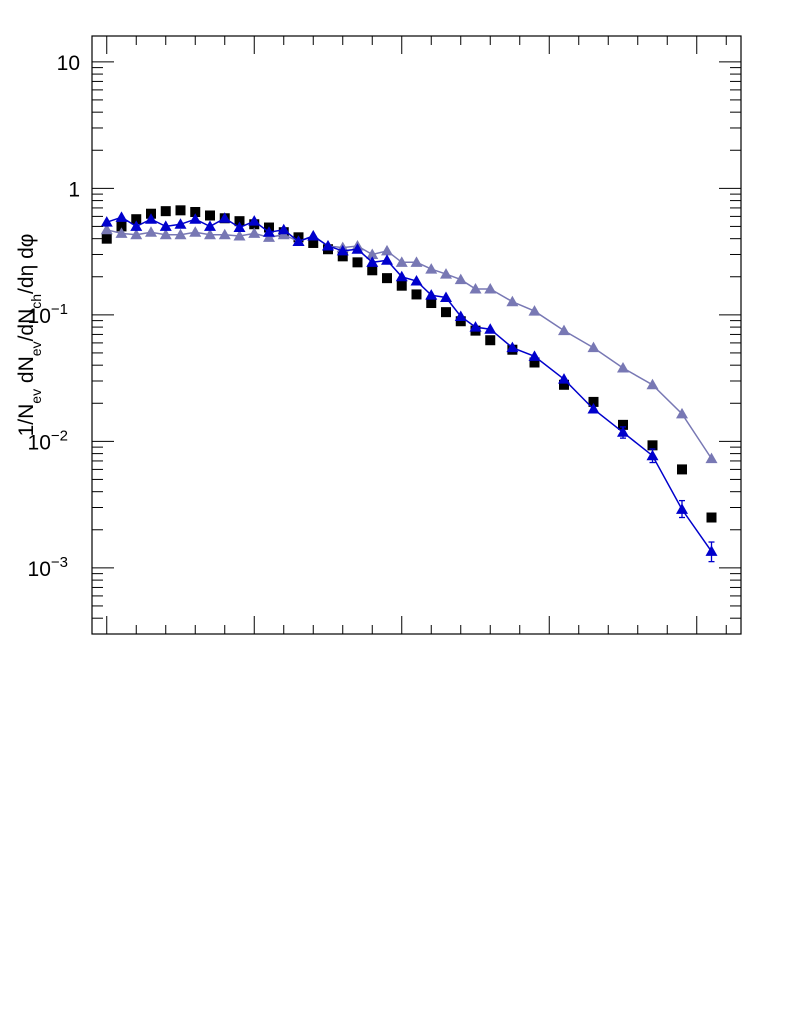 This screenshot has height=1024, width=786. What do you see at coordinates (26, 420) in the screenshot?
I see `ylabel-part: 1/N` at bounding box center [26, 420].